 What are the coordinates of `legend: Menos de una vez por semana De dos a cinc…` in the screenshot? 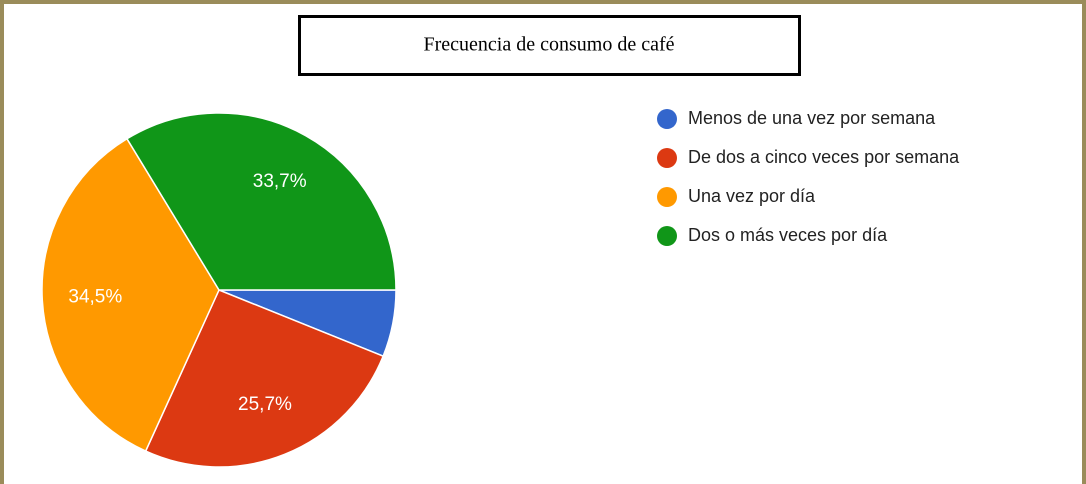 It's located at (808, 177).